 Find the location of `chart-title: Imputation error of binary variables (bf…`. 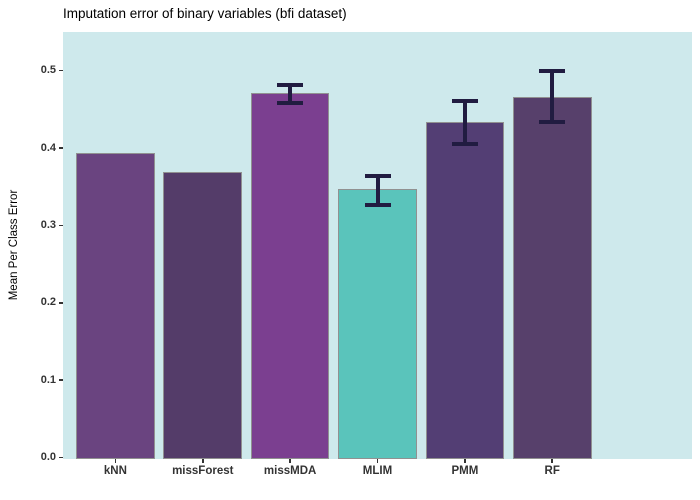

chart-title: Imputation error of binary variables (bf… is located at coordinates (205, 13).